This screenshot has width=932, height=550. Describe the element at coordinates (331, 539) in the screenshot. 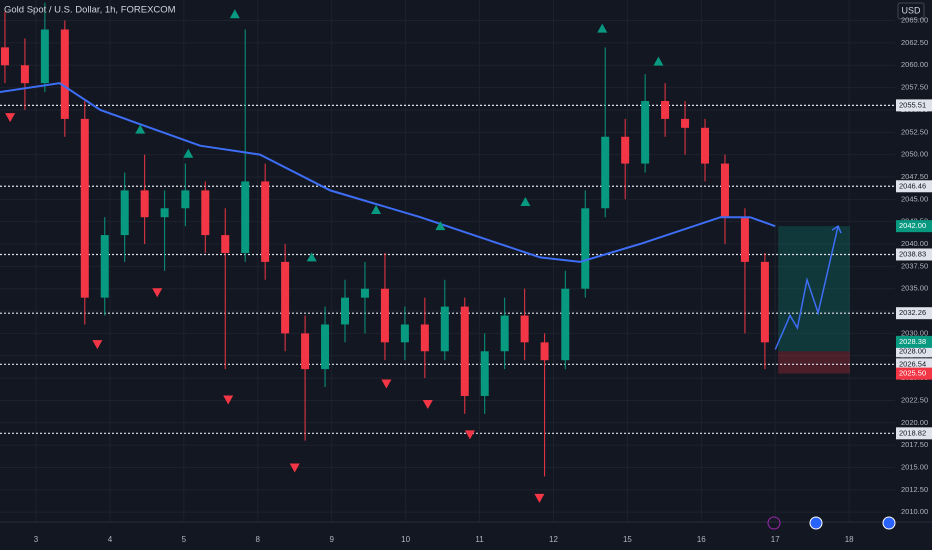

I see `x-tick-label: 9` at that location.